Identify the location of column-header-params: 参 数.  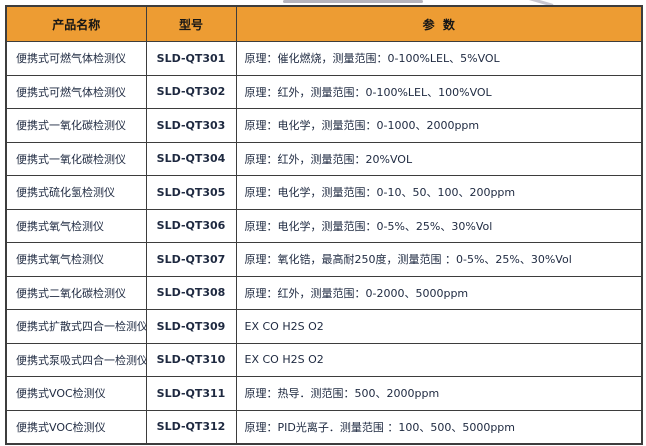
(439, 23).